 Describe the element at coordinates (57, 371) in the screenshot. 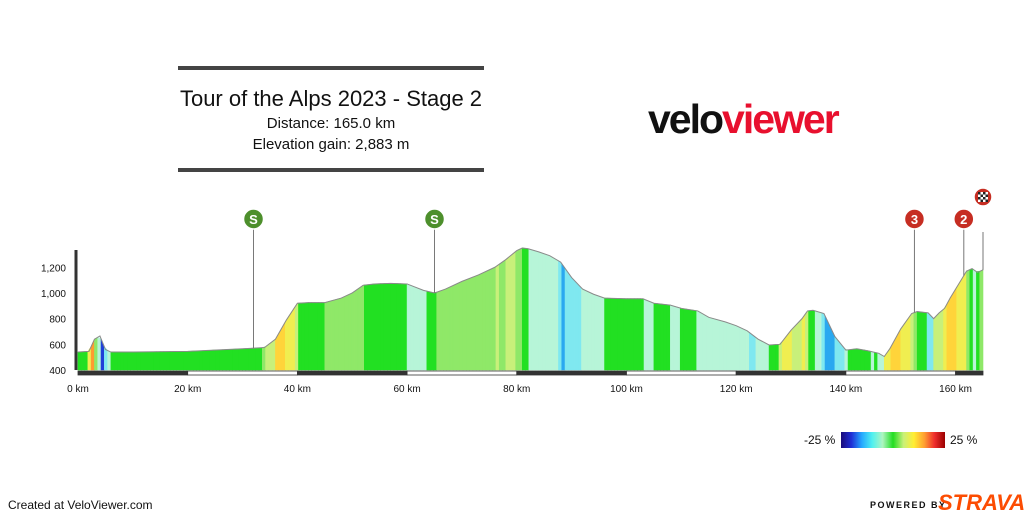

I see `y-tick-label: 400` at that location.